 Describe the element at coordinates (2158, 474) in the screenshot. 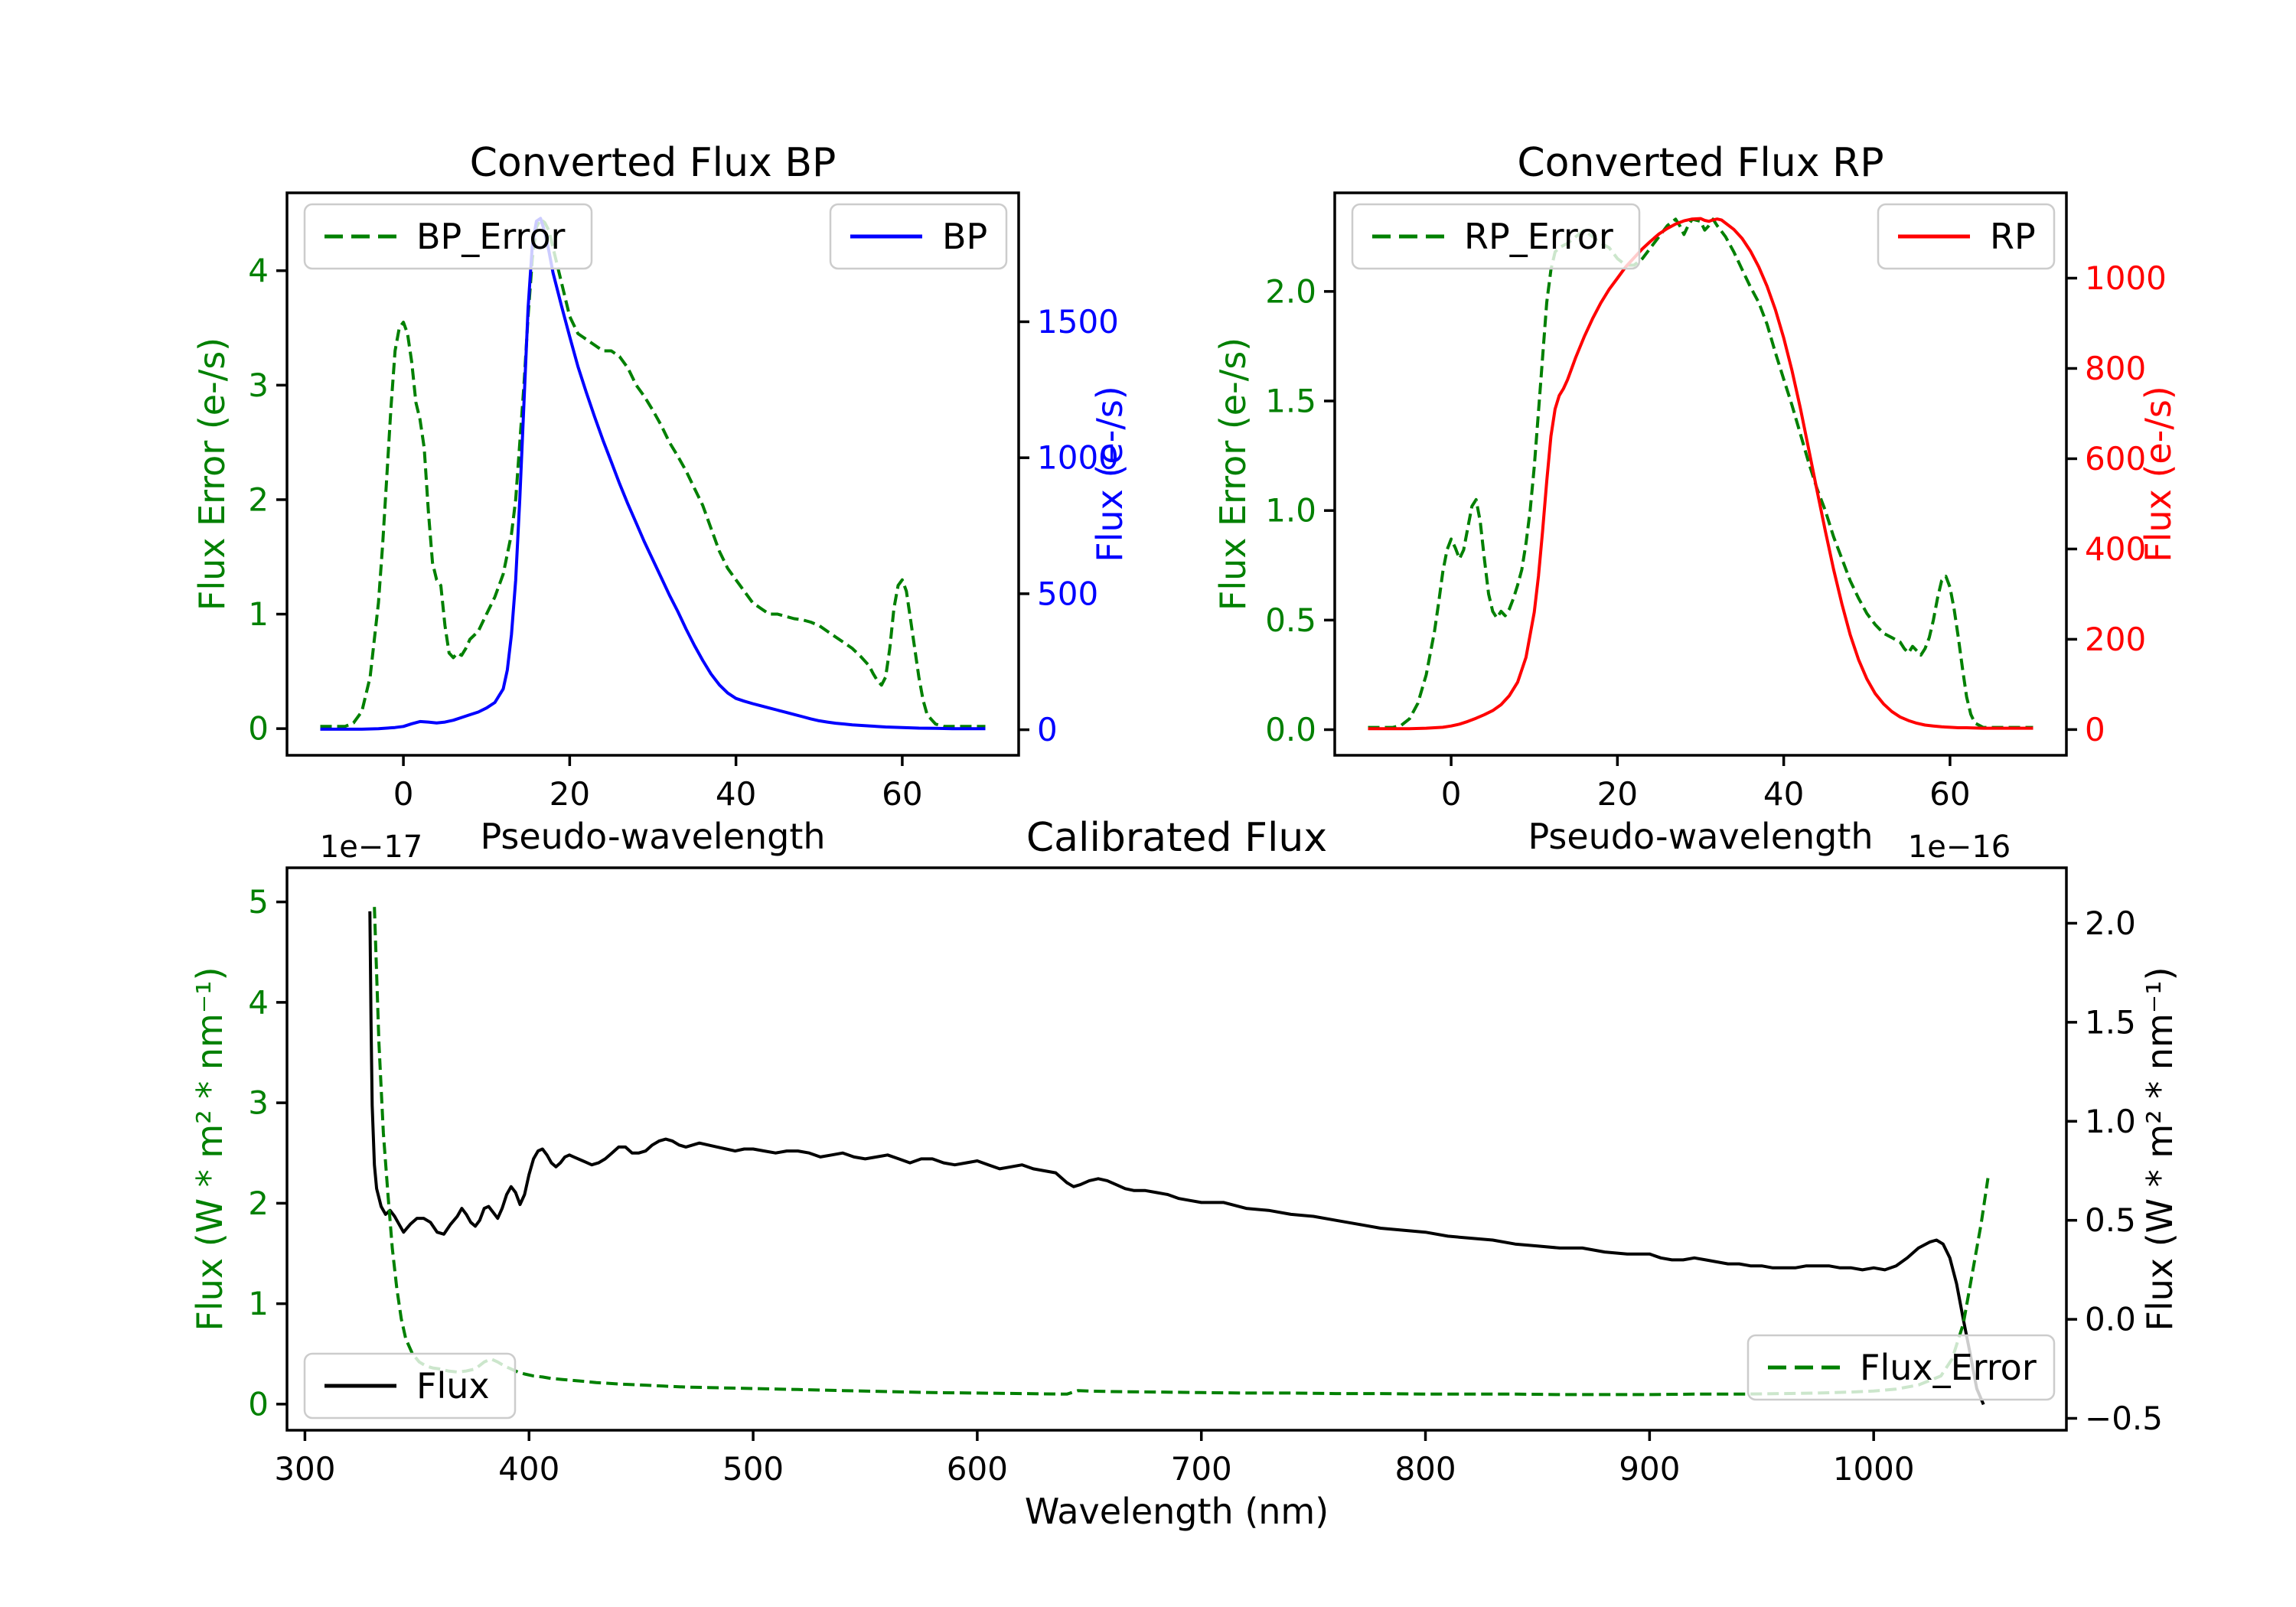

I see `right-ylabel-rp: Flux (e-/s)` at that location.